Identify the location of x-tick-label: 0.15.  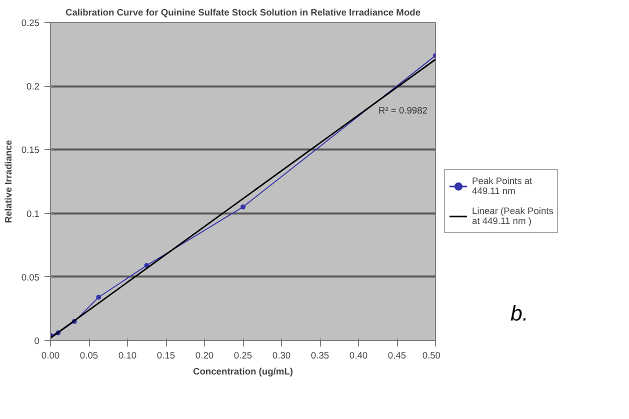
(166, 355).